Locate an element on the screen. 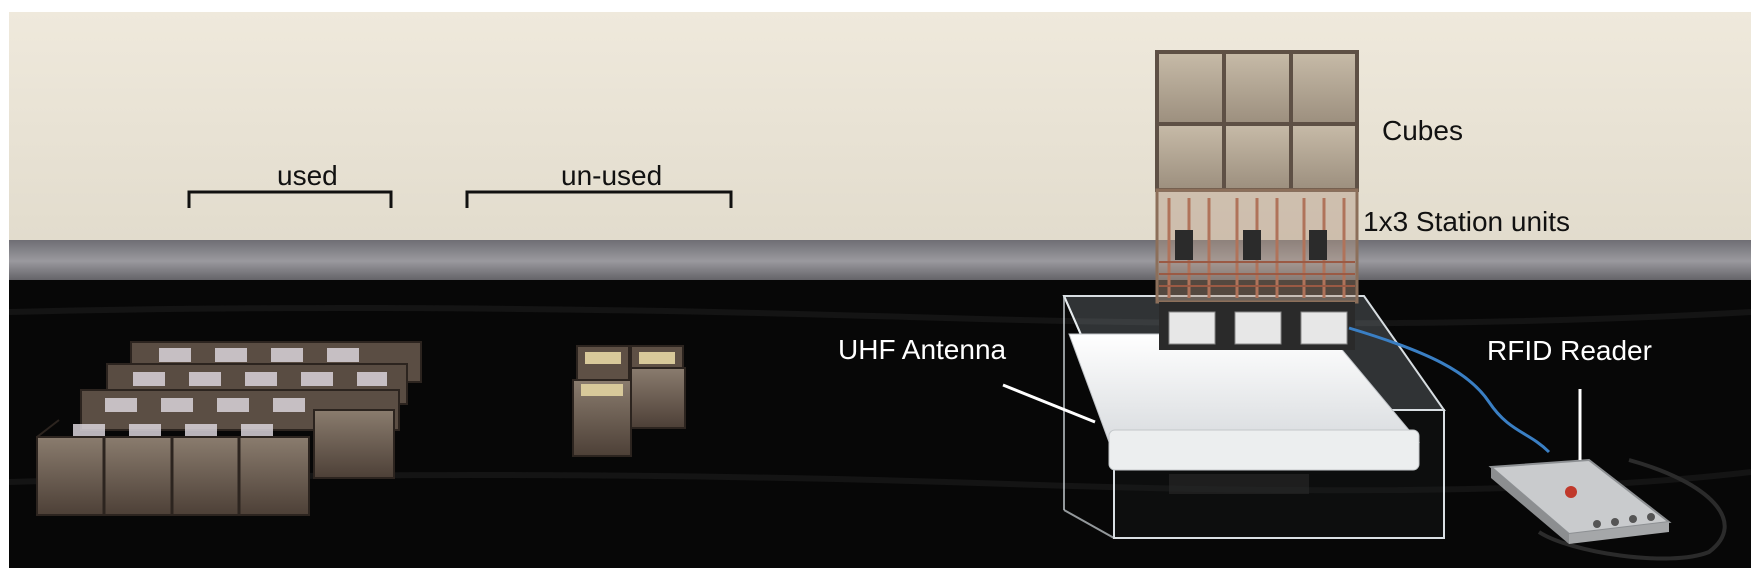 The height and width of the screenshot is (580, 1760). label-unused: un-used is located at coordinates (612, 175).